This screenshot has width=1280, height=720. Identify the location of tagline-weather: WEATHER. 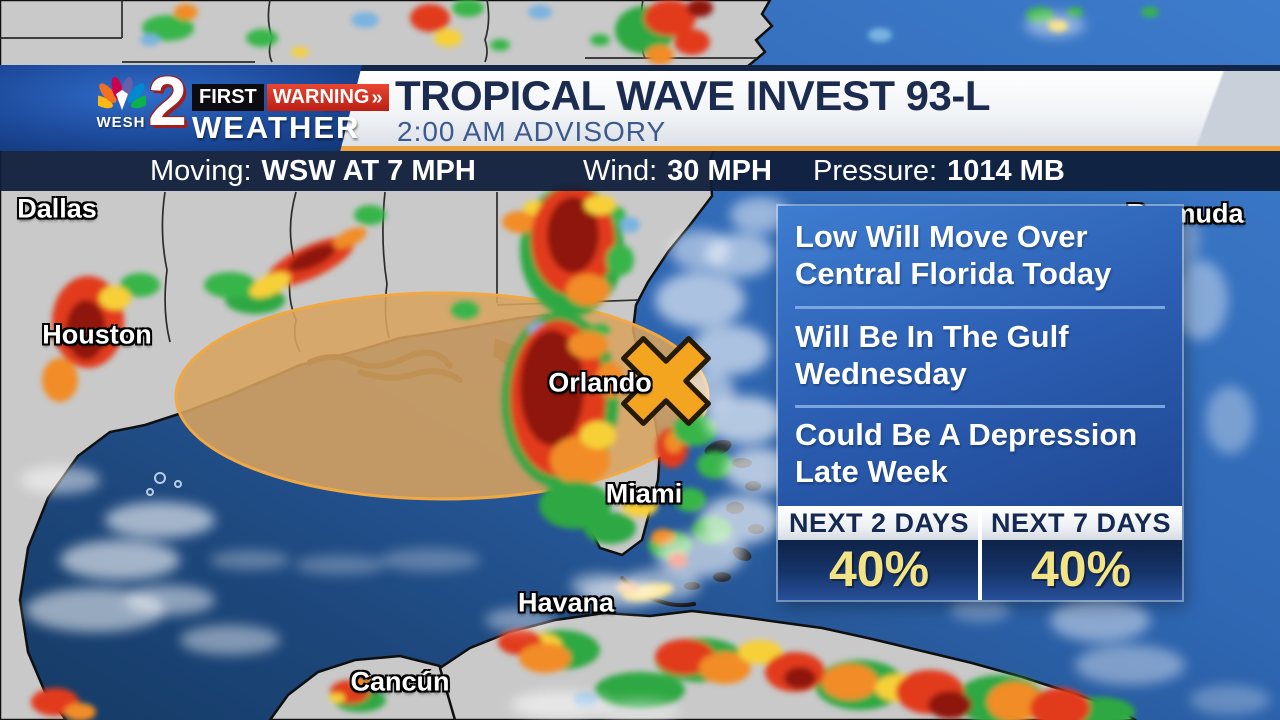
(276, 127).